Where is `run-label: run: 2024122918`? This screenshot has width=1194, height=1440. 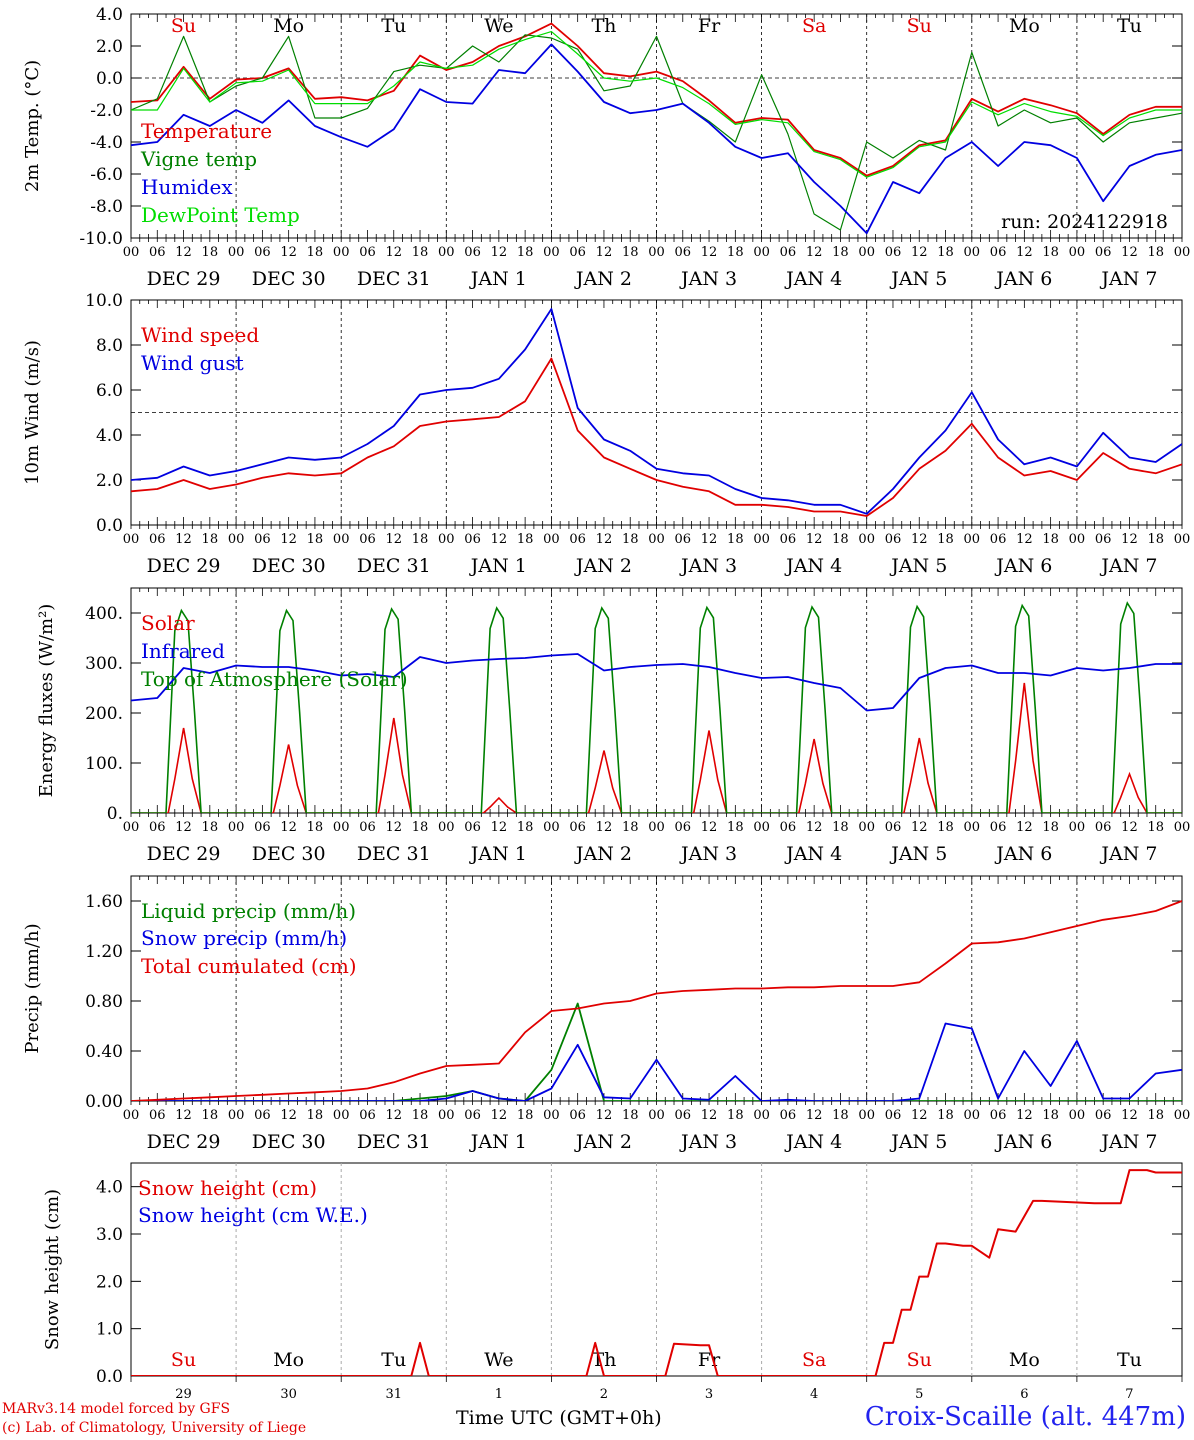
run-label: run: 2024122918 is located at coordinates (1084, 222).